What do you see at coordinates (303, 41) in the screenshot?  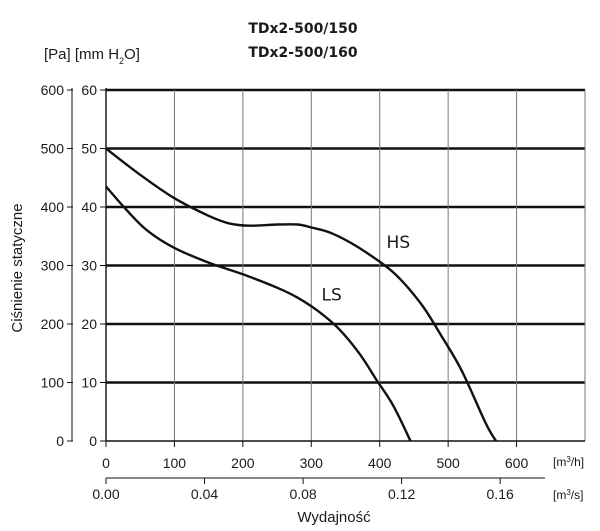 I see `title-block: TDx2-500/150 TDx2-500/160` at bounding box center [303, 41].